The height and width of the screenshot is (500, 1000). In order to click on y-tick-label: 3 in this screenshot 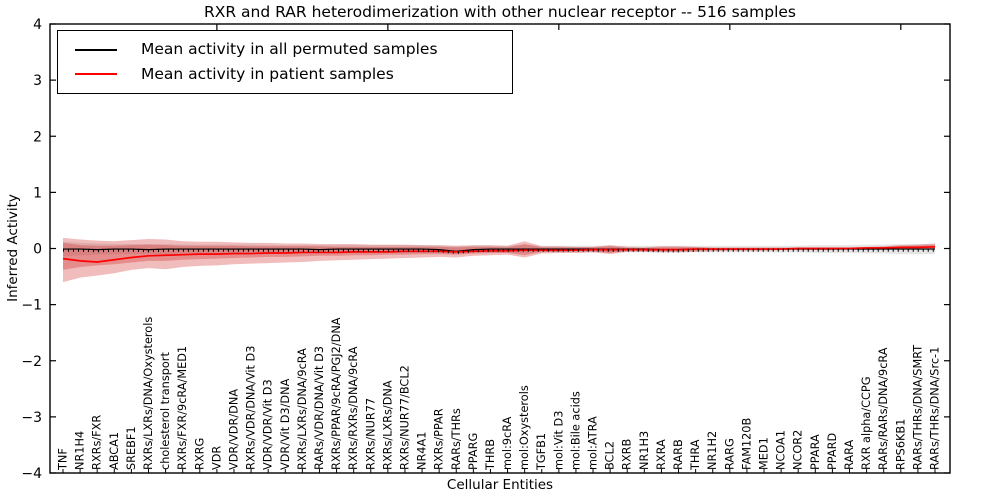, I will do `click(37, 81)`.